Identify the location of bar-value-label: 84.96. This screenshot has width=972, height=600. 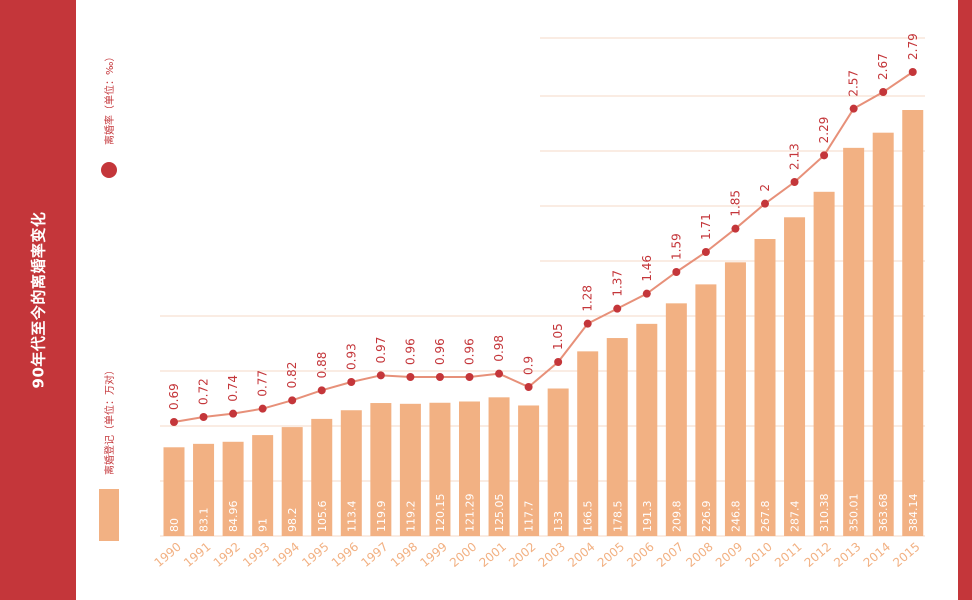
(233, 517).